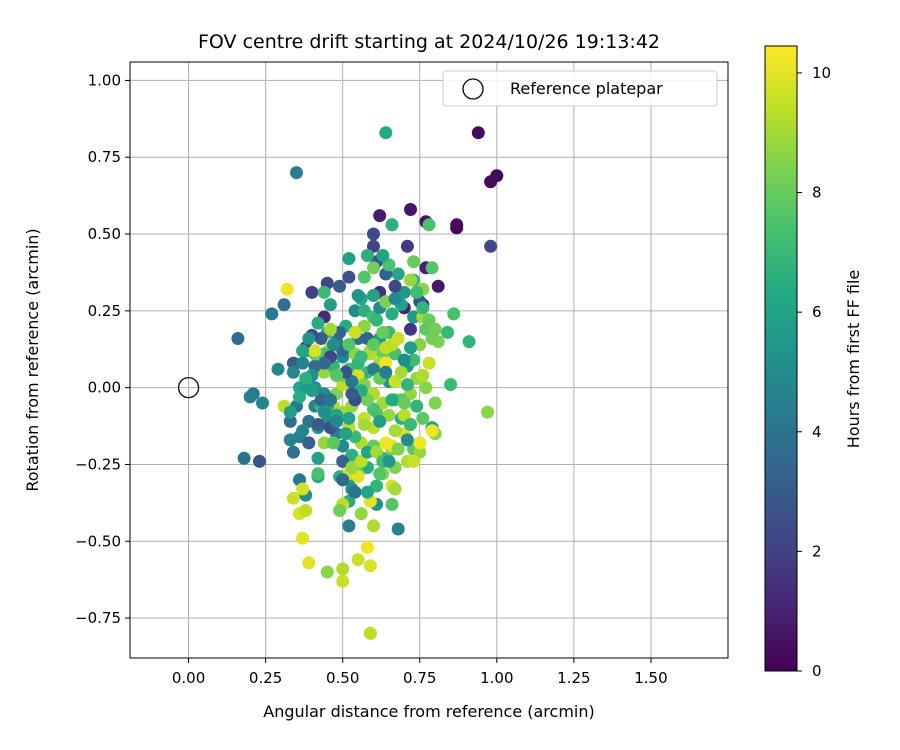 This screenshot has height=750, width=900. What do you see at coordinates (102, 349) in the screenshot?
I see `y-axis-ticks: −0.75 −0.50 −0.25 0.00 0.25 0.50 0.75 1.00` at bounding box center [102, 349].